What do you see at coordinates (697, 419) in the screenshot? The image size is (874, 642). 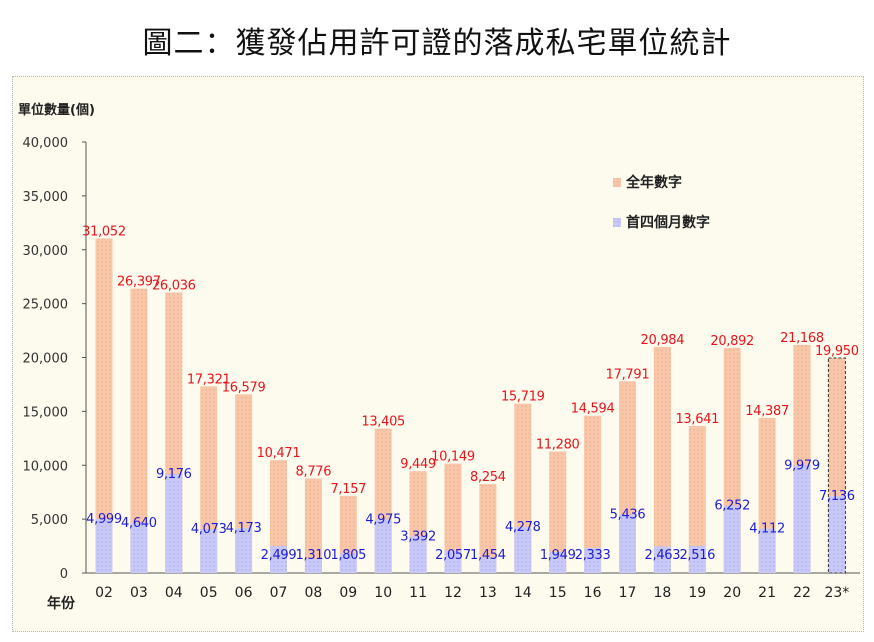 I see `data-label-annual: 13,641` at bounding box center [697, 419].